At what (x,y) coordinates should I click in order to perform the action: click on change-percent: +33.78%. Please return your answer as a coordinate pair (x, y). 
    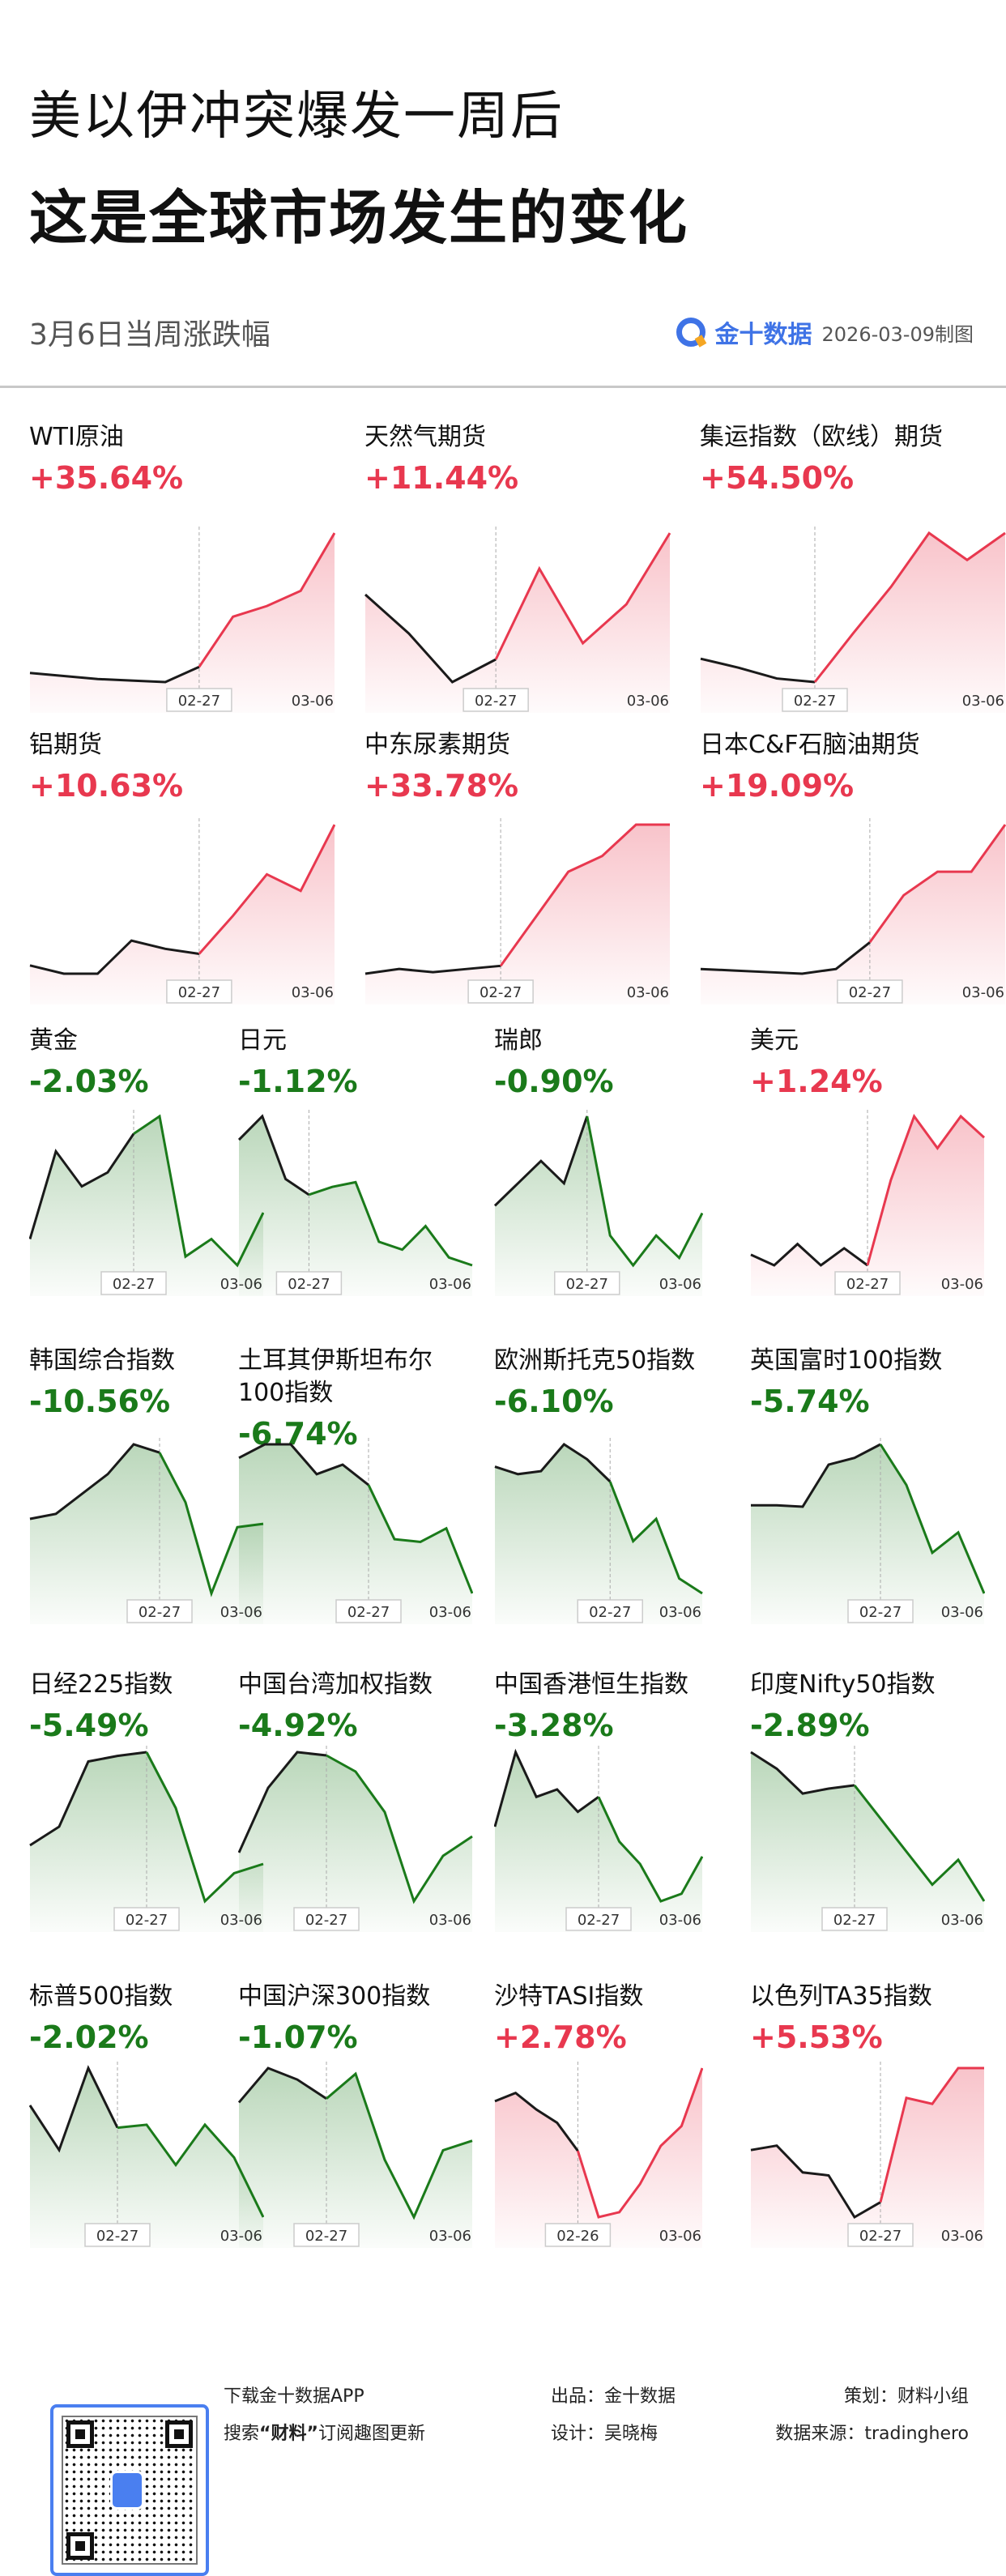
    Looking at the image, I should click on (442, 786).